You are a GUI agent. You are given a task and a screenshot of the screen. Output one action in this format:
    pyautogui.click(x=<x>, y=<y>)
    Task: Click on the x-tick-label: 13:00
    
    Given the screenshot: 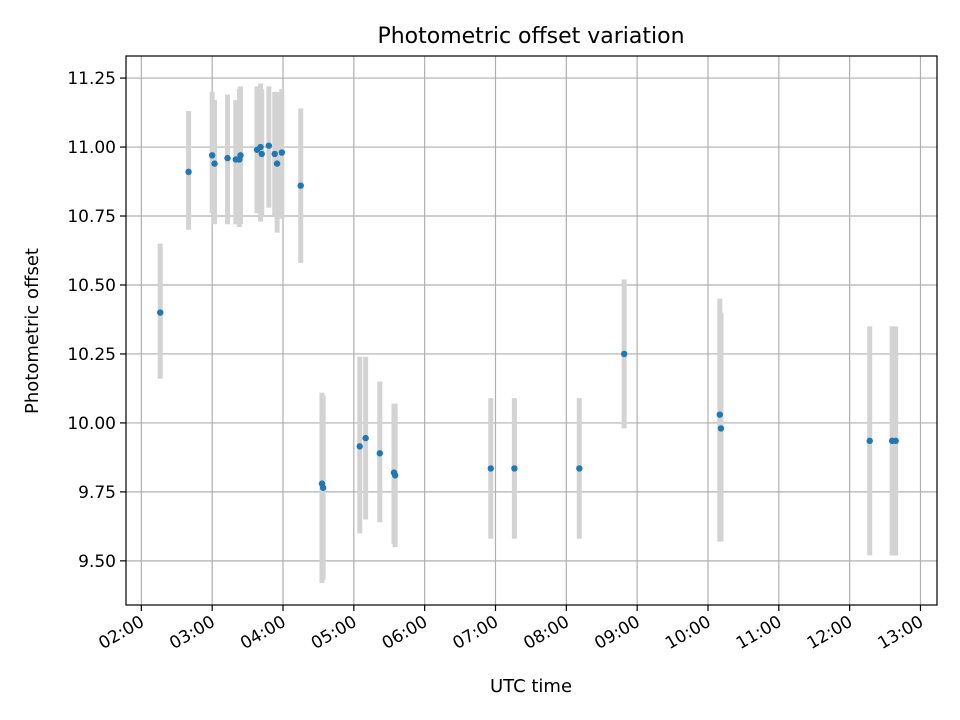 What is the action you would take?
    pyautogui.click(x=901, y=633)
    